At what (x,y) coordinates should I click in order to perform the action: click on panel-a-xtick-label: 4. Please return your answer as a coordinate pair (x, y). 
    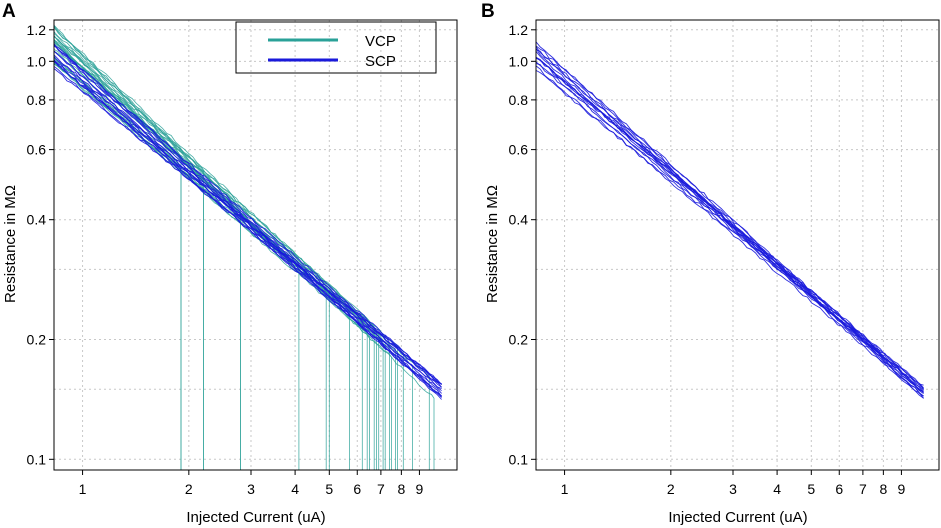
    Looking at the image, I should click on (295, 489).